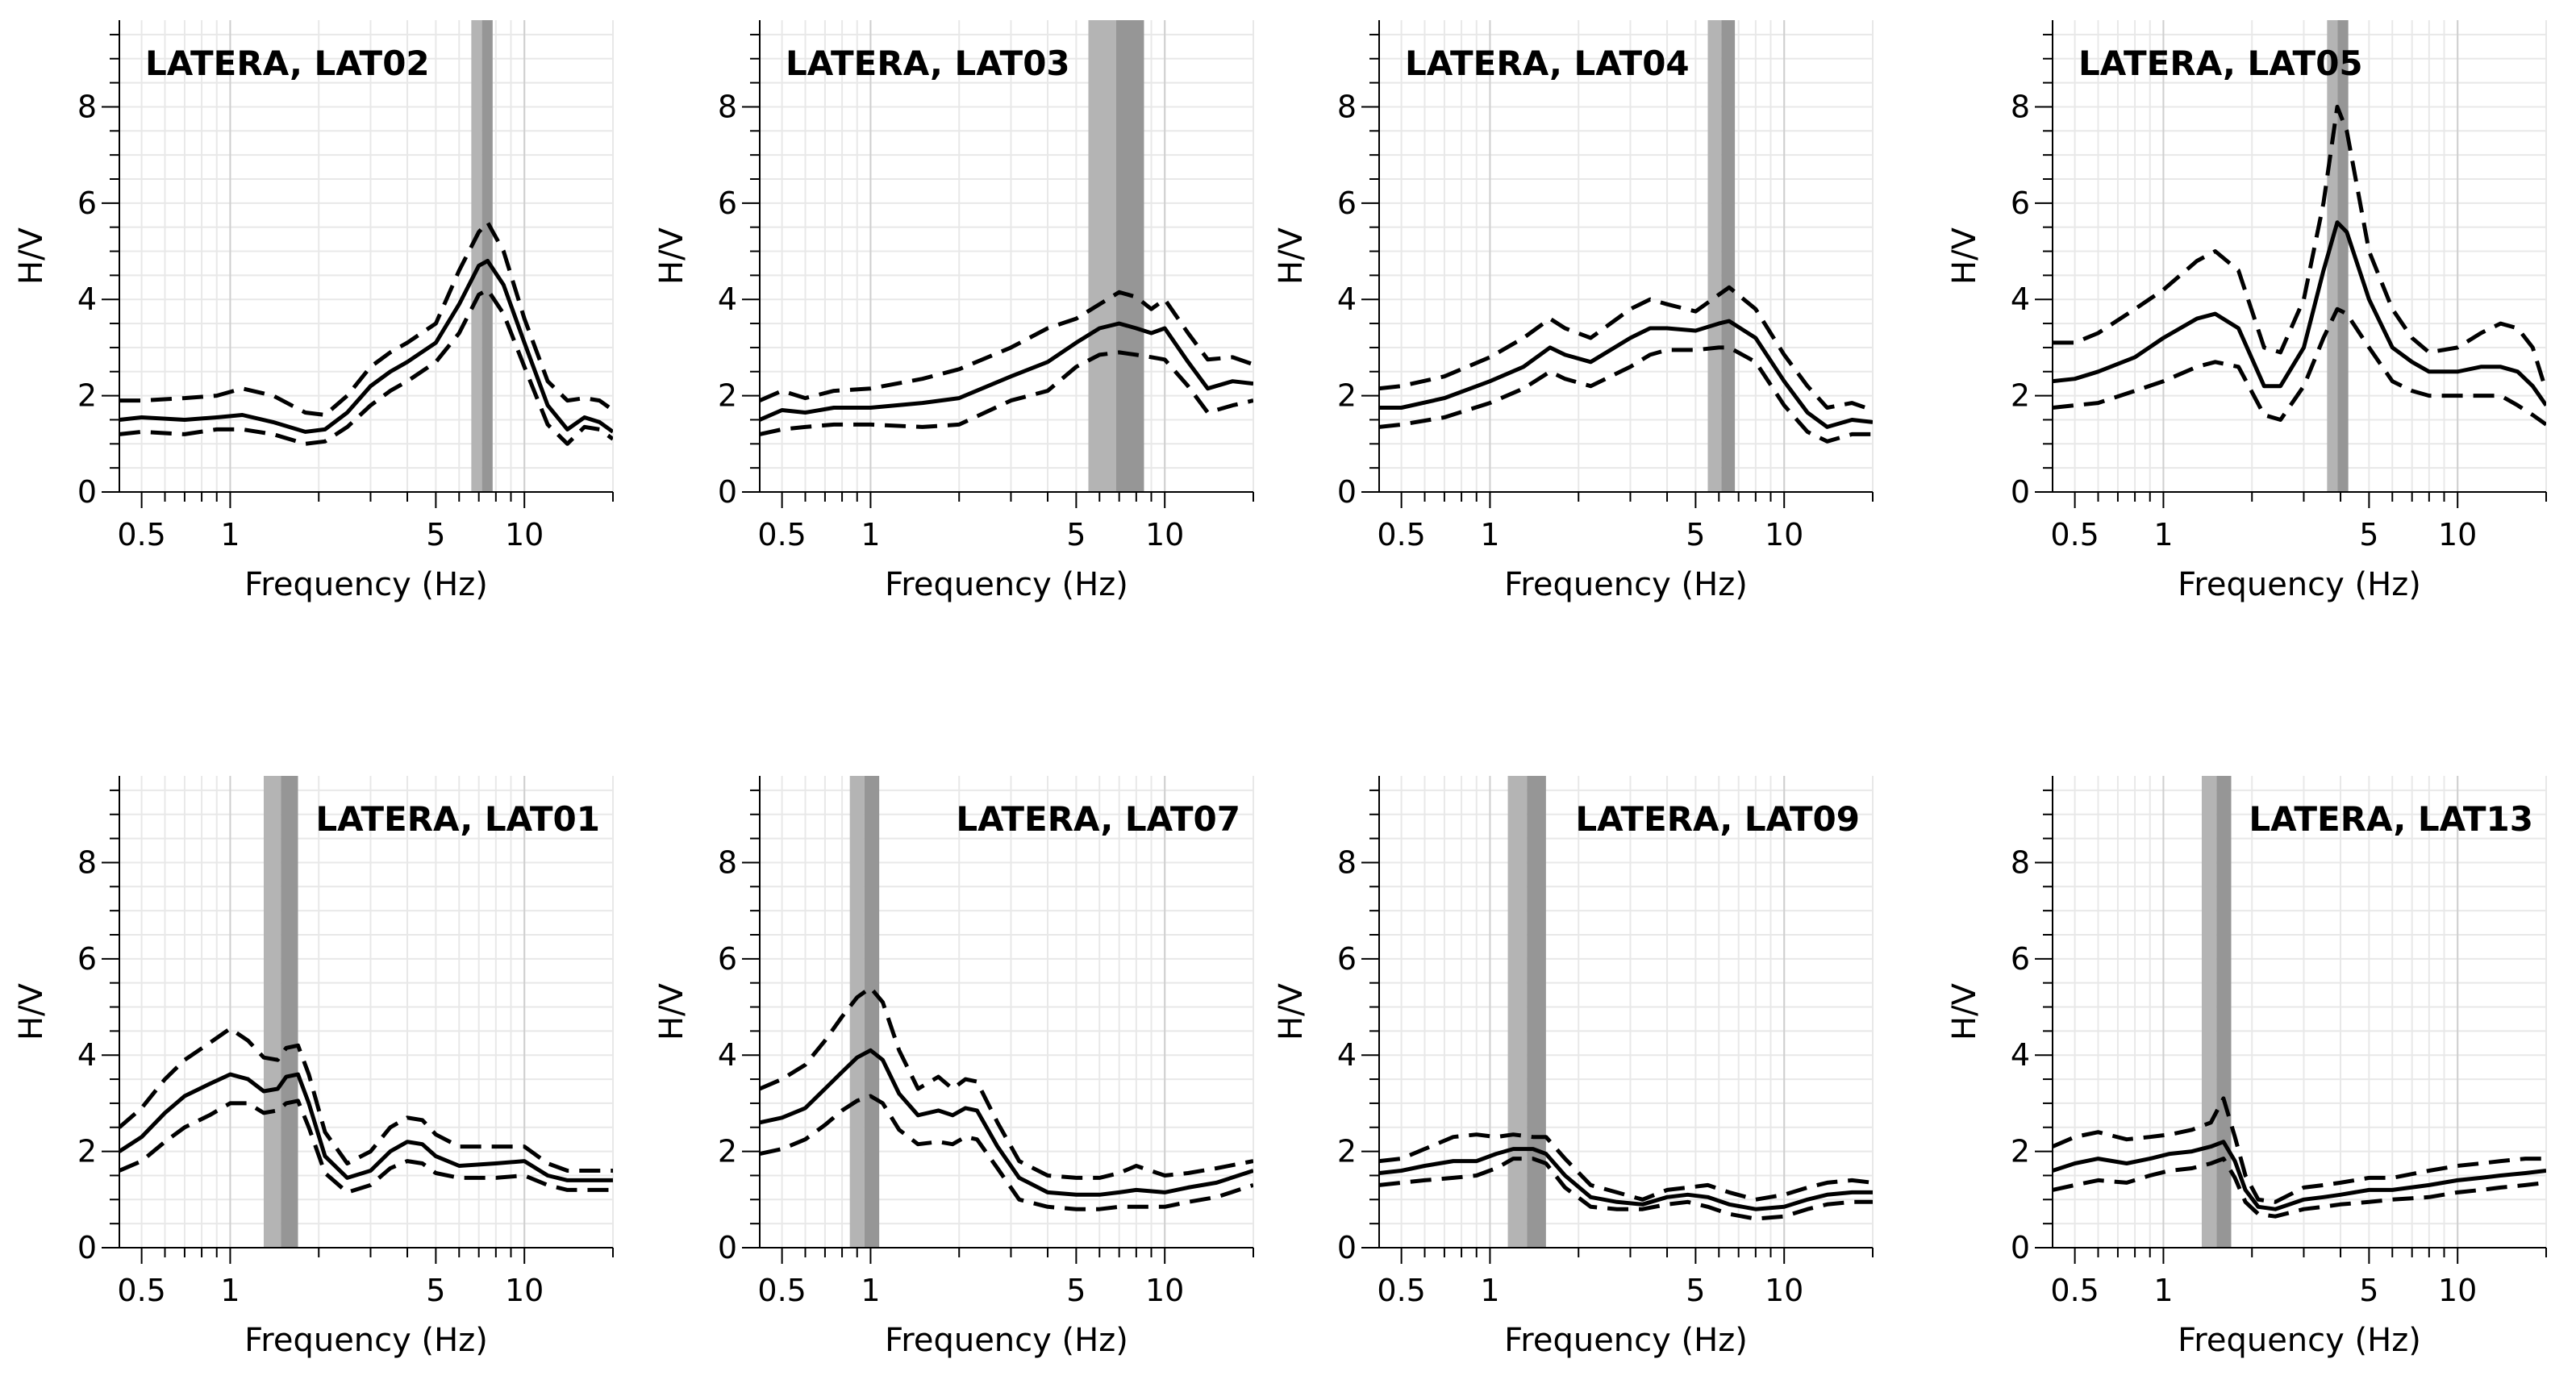 This screenshot has height=1384, width=2576. What do you see at coordinates (2220, 63) in the screenshot?
I see `station-title: LATERA, LAT05` at bounding box center [2220, 63].